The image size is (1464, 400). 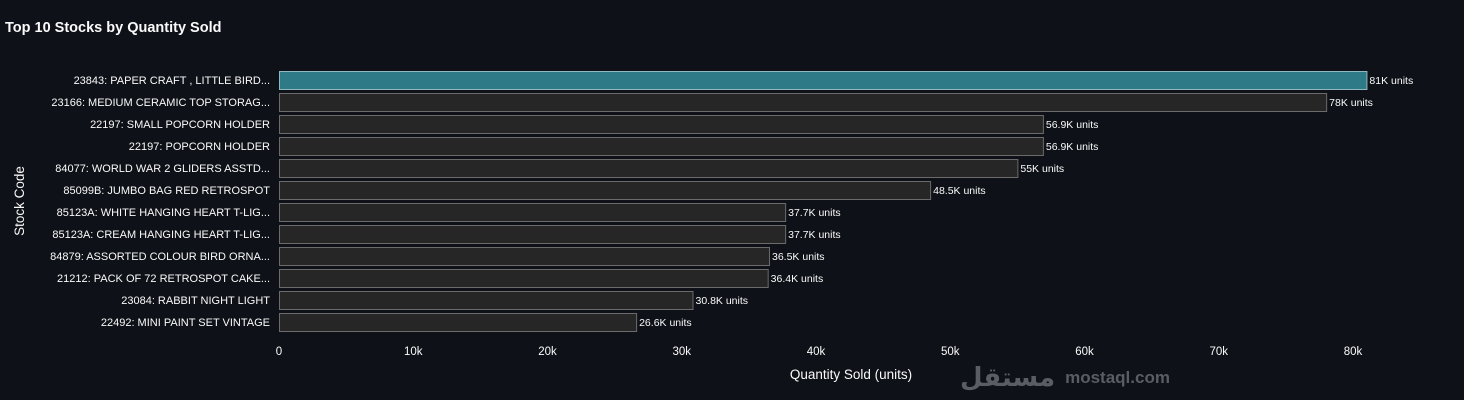 I want to click on x-tick-label: 40k, so click(x=816, y=352).